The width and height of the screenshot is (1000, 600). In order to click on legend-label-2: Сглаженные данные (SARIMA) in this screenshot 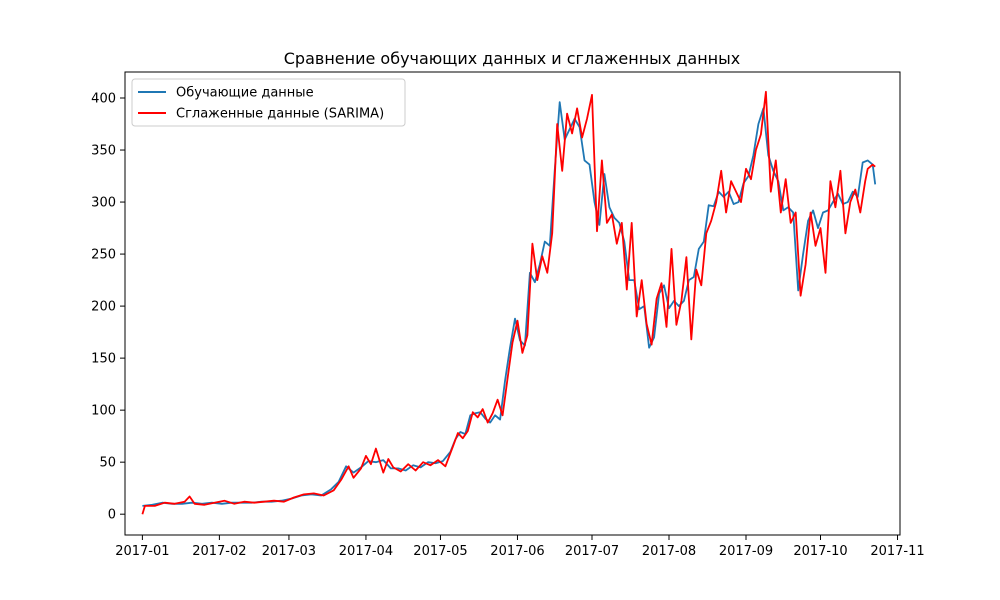, I will do `click(280, 114)`.